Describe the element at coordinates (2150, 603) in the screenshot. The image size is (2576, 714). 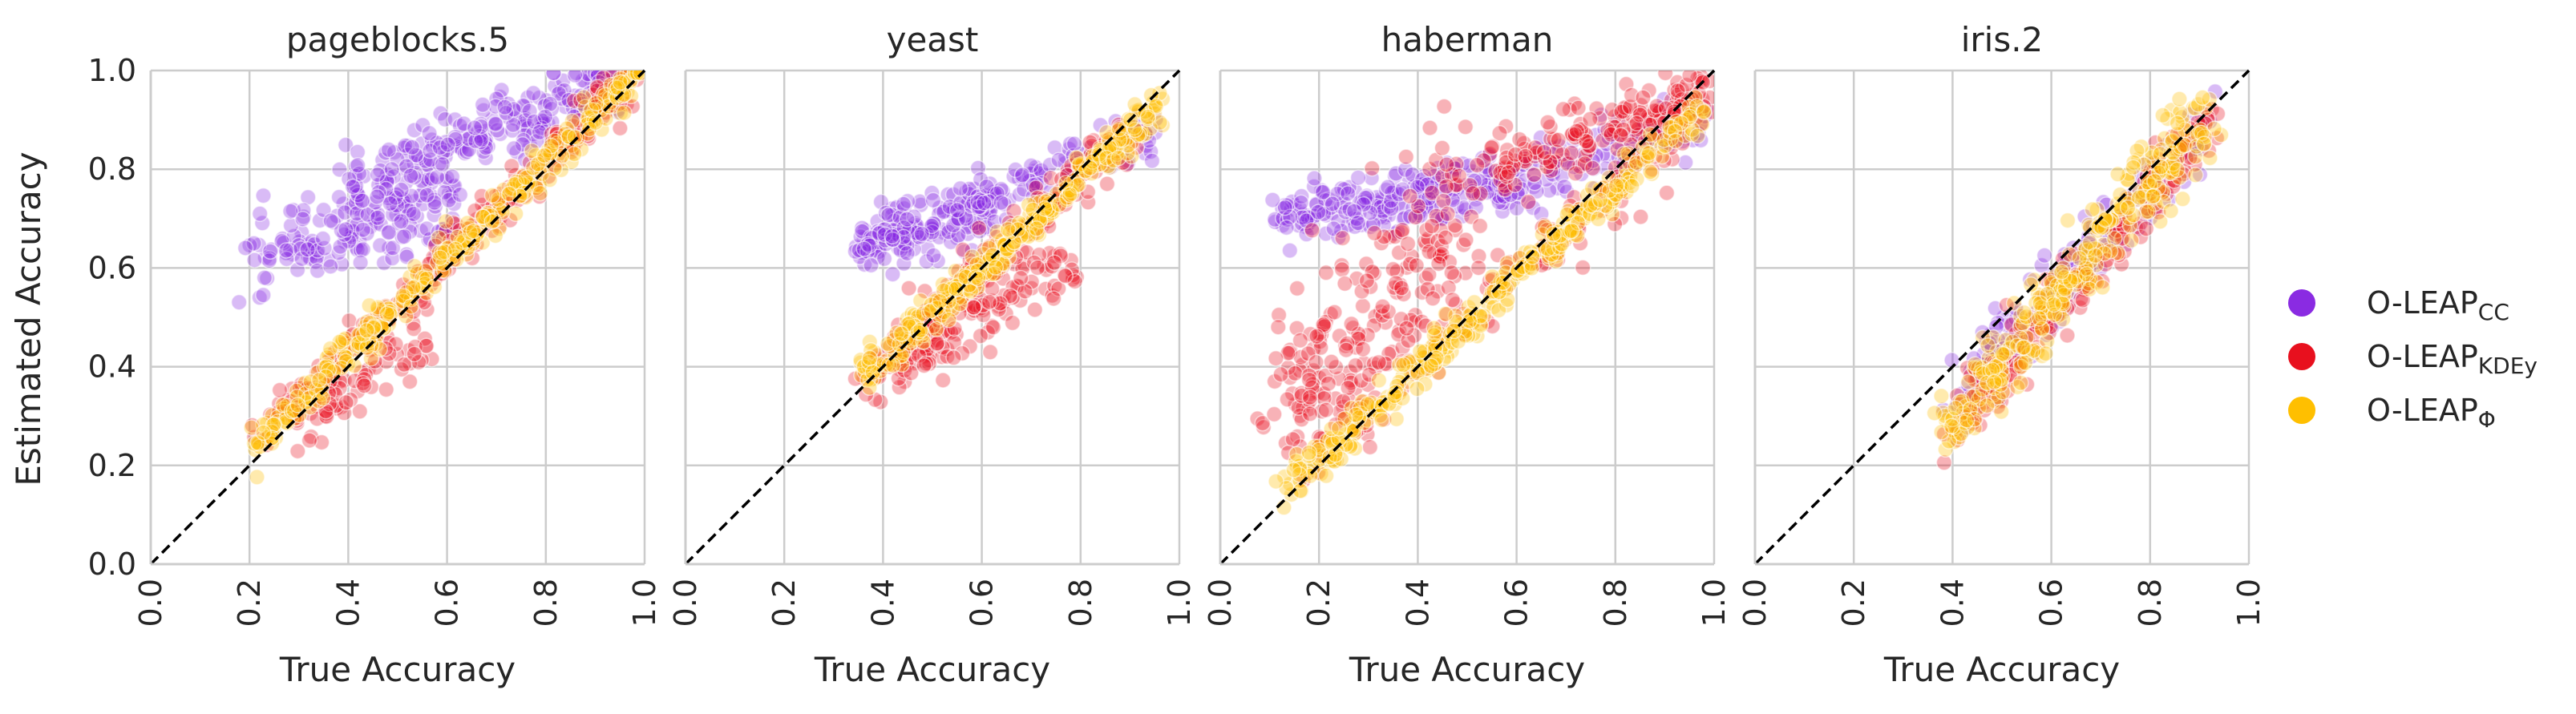
I see `x-tick-label: 0.8` at that location.